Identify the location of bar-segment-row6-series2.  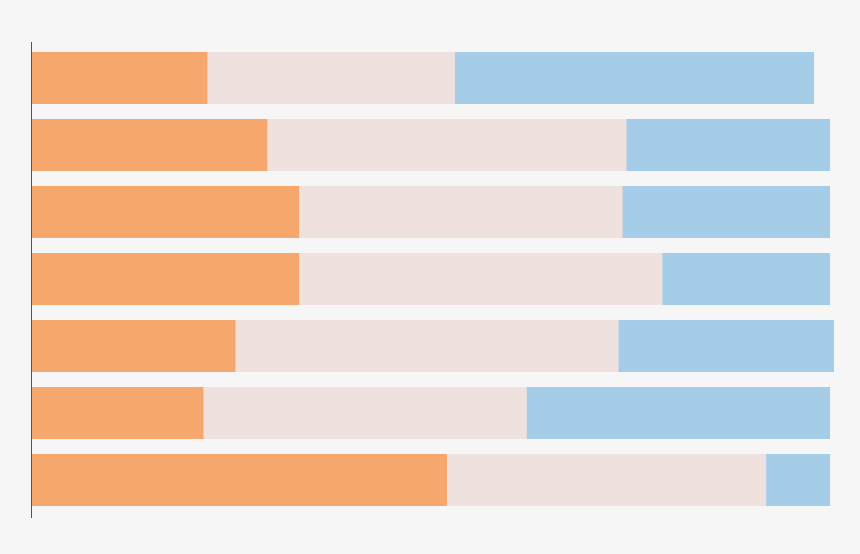
(365, 413).